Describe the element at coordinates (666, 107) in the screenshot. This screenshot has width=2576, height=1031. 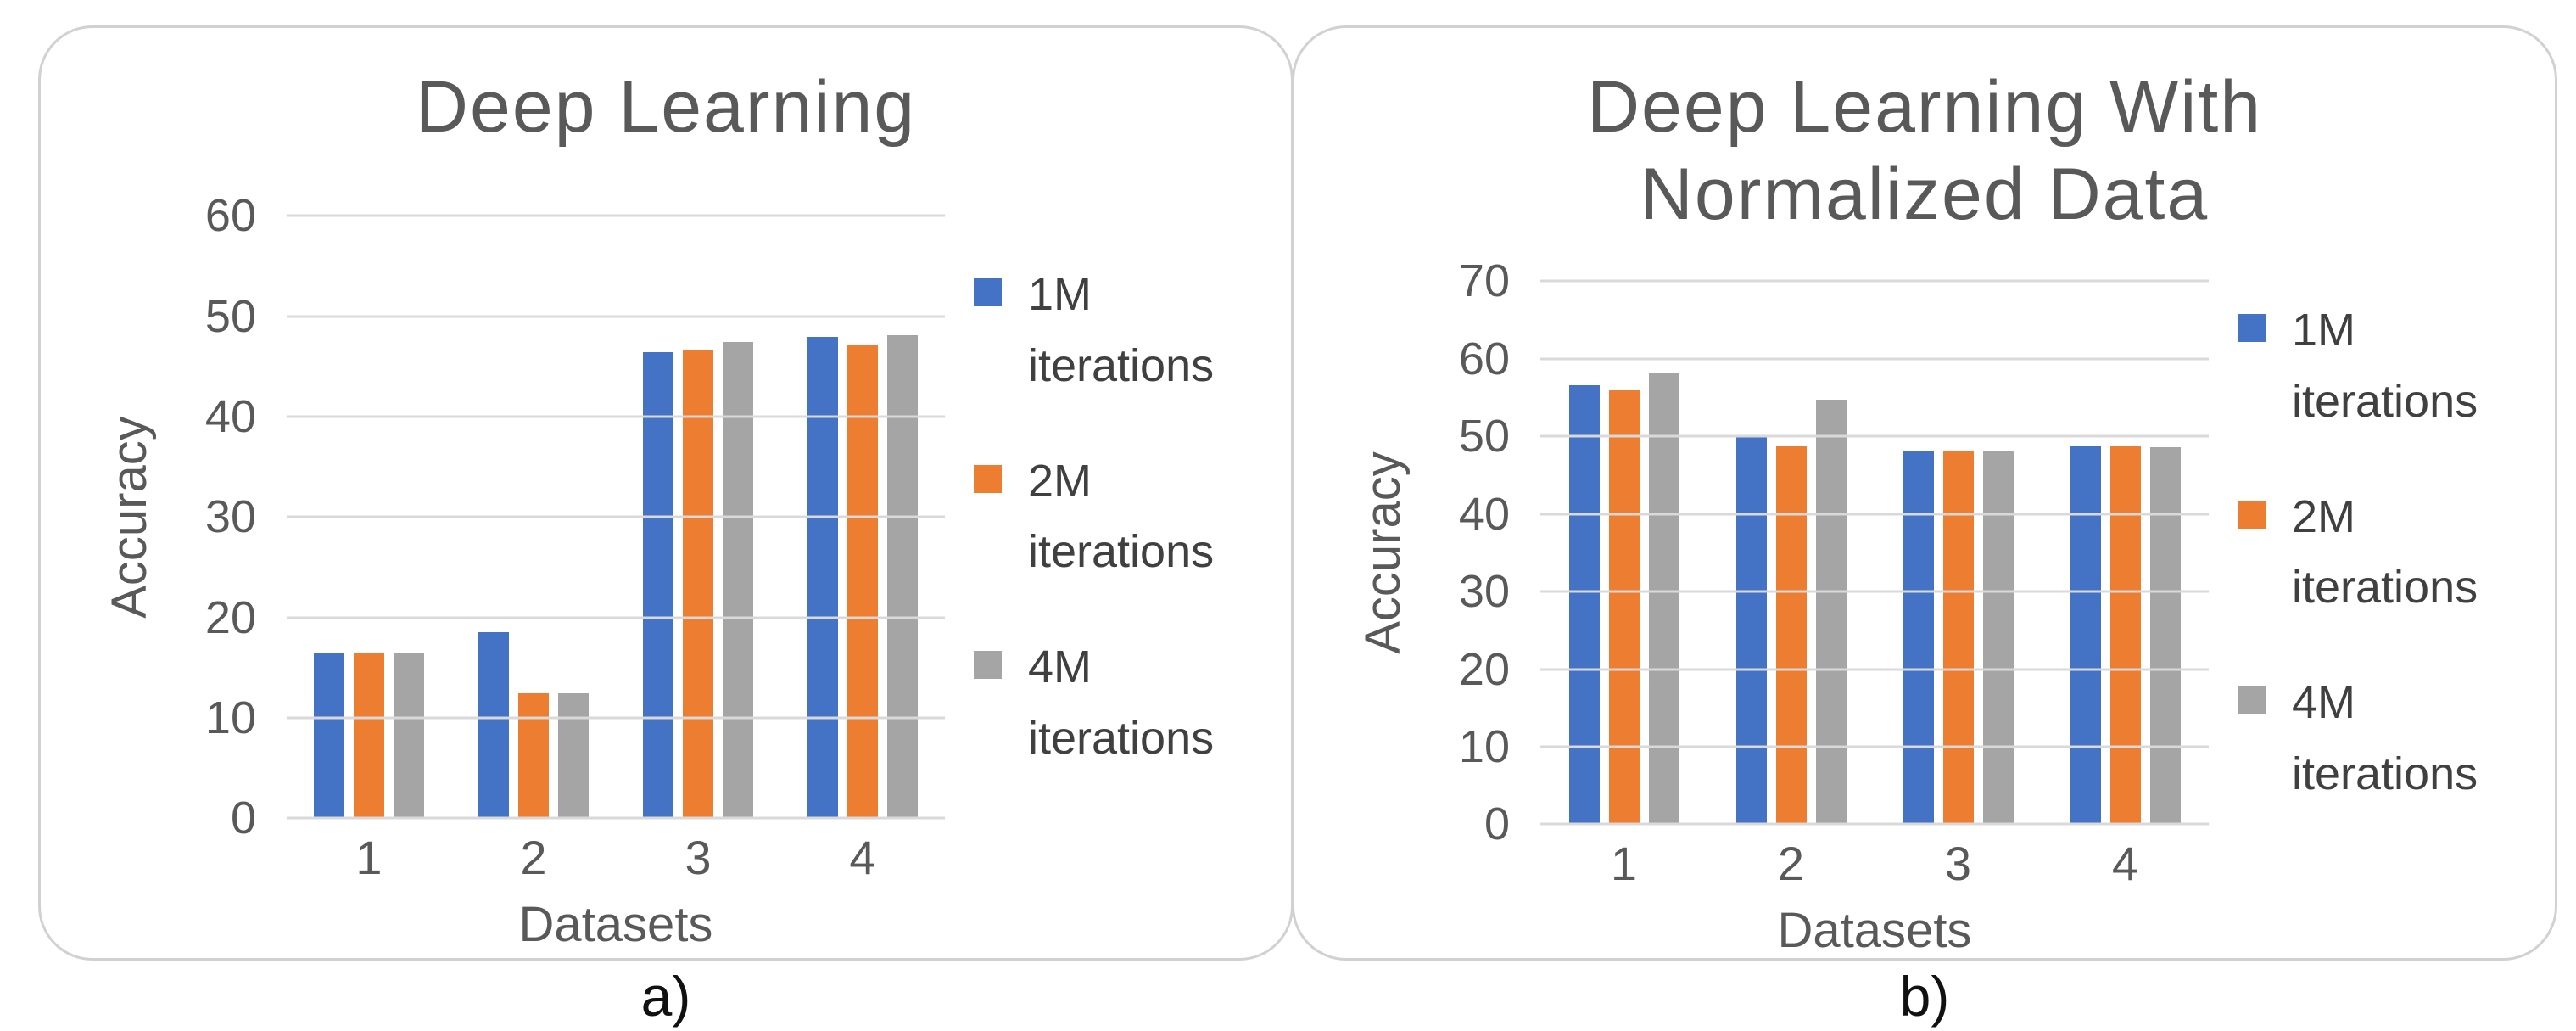
I see `chart-title: Deep Learning` at that location.